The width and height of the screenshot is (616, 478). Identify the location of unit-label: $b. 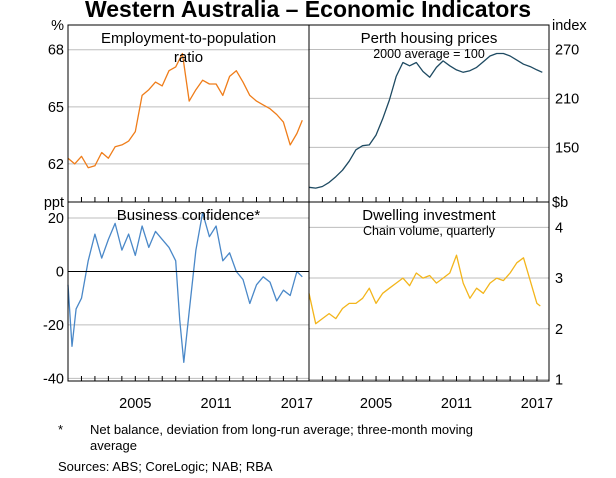
(560, 203).